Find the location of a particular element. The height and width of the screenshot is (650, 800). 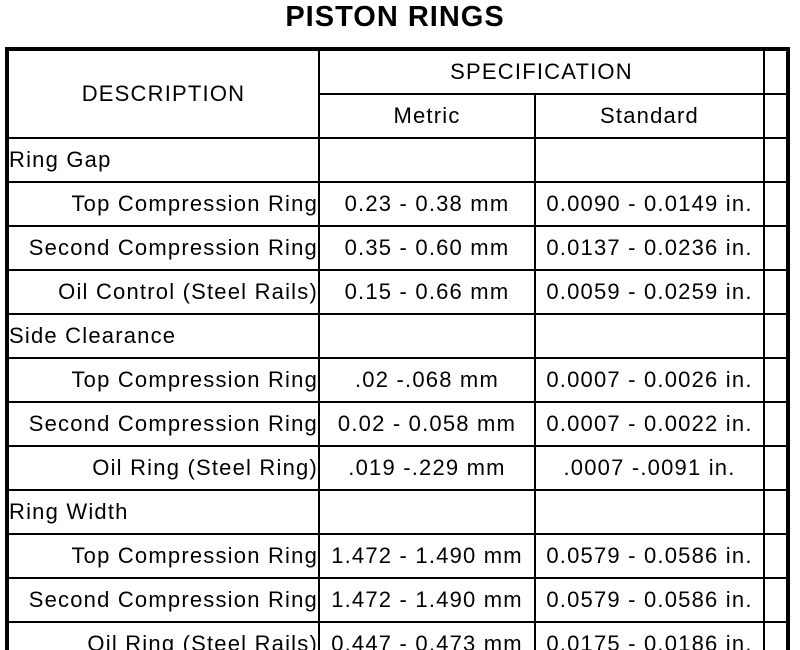

section-row-ring-width: Ring Width is located at coordinates (397, 512).